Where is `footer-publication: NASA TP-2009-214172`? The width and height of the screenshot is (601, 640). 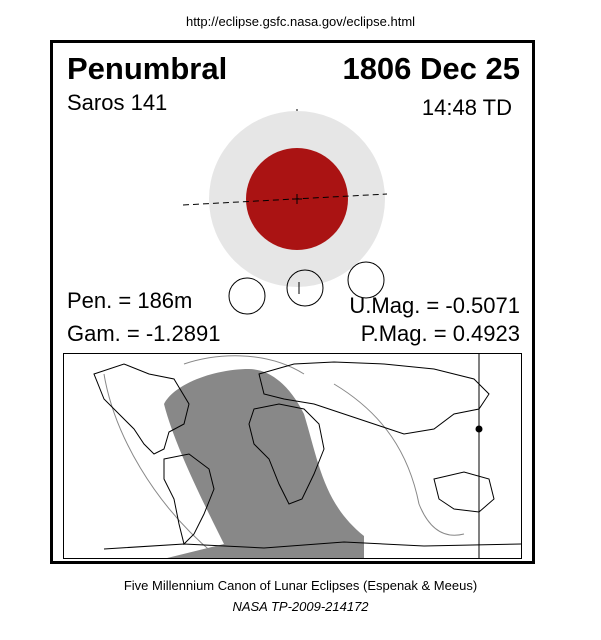
footer-publication: NASA TP-2009-214172 is located at coordinates (300, 606).